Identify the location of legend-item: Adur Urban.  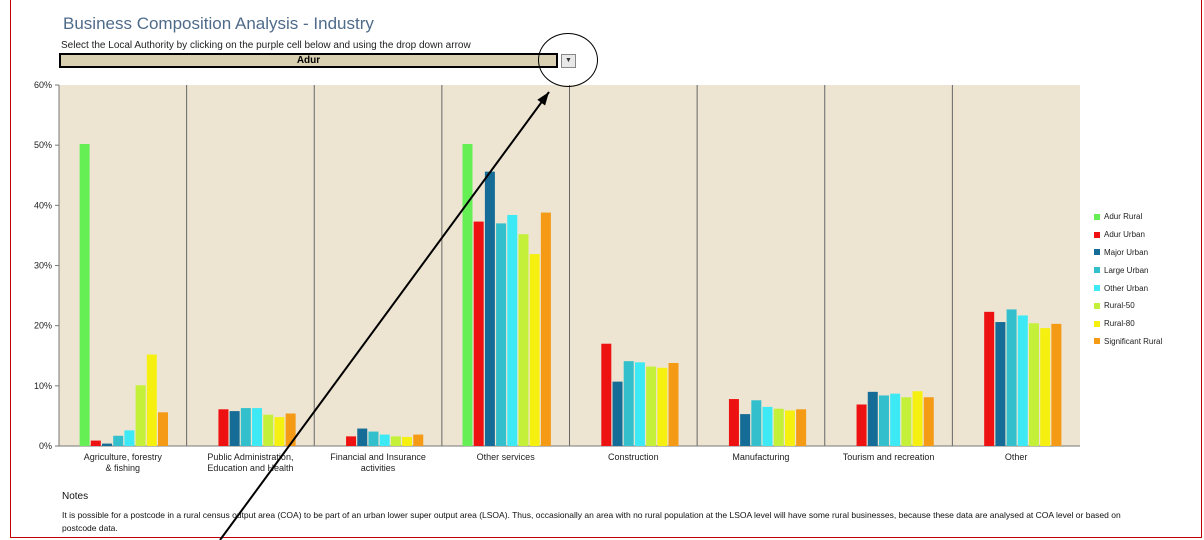
(1128, 235).